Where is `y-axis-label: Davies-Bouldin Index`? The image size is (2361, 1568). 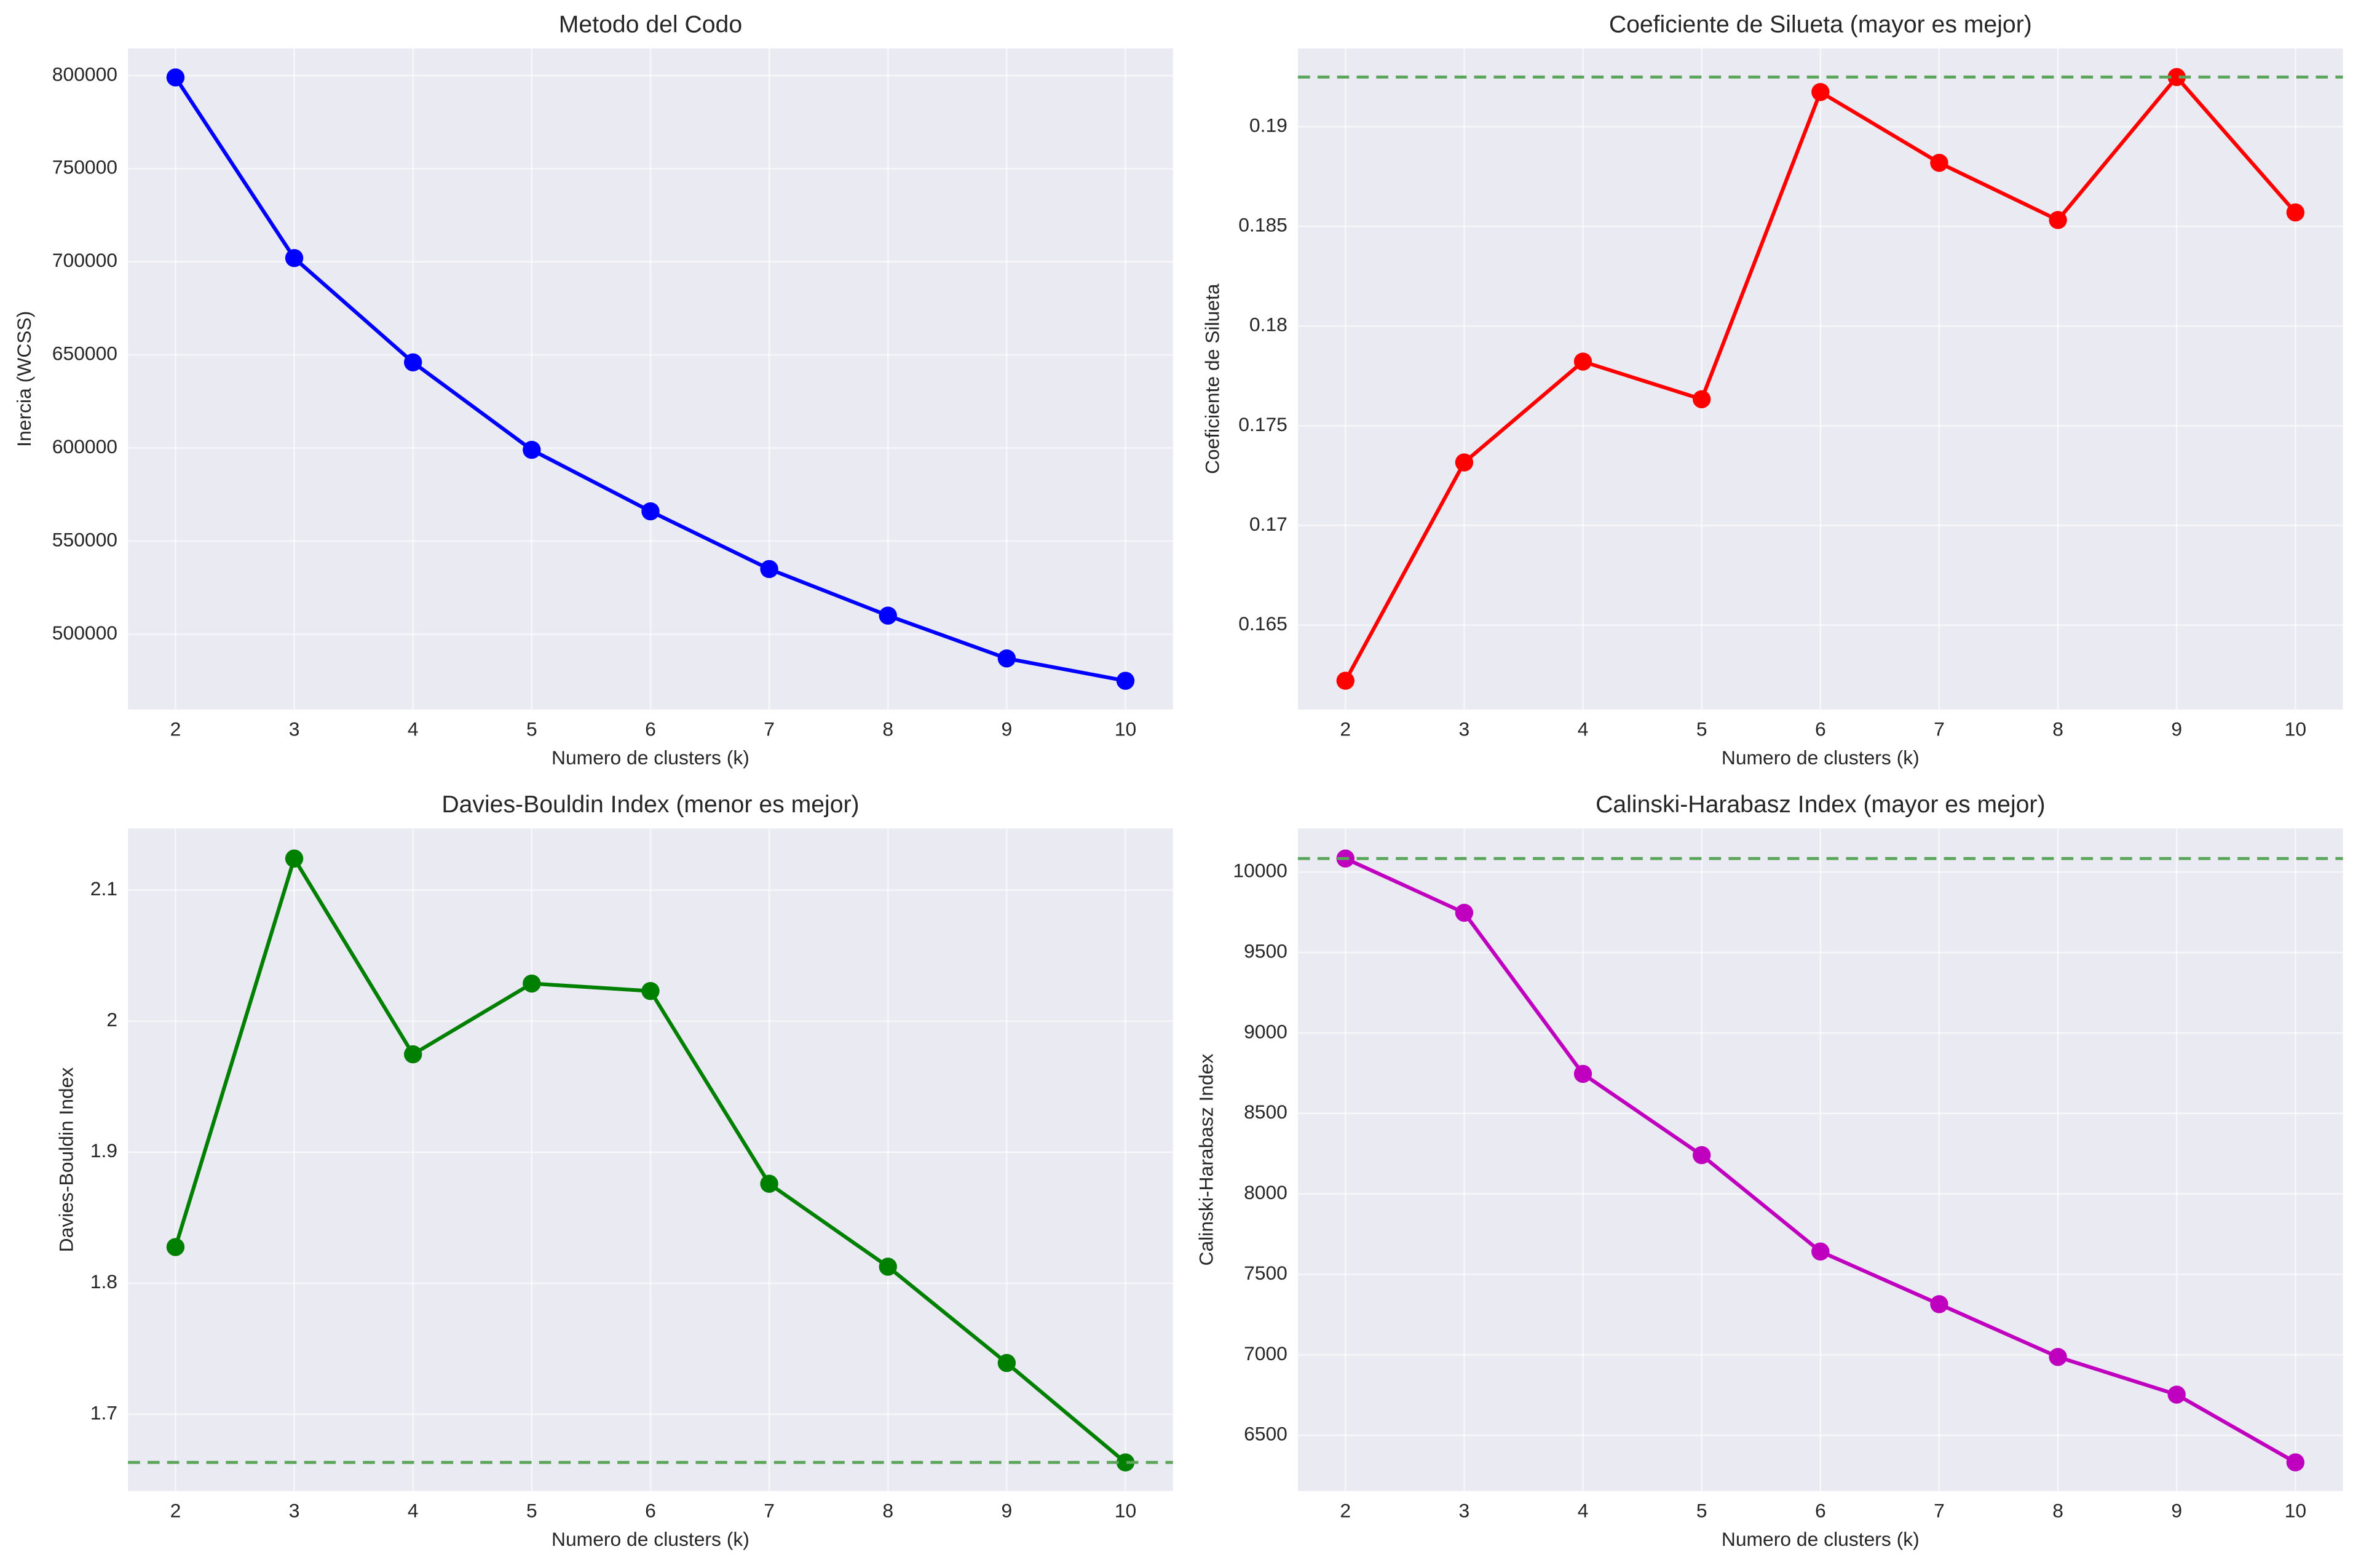 y-axis-label: Davies-Bouldin Index is located at coordinates (66, 1160).